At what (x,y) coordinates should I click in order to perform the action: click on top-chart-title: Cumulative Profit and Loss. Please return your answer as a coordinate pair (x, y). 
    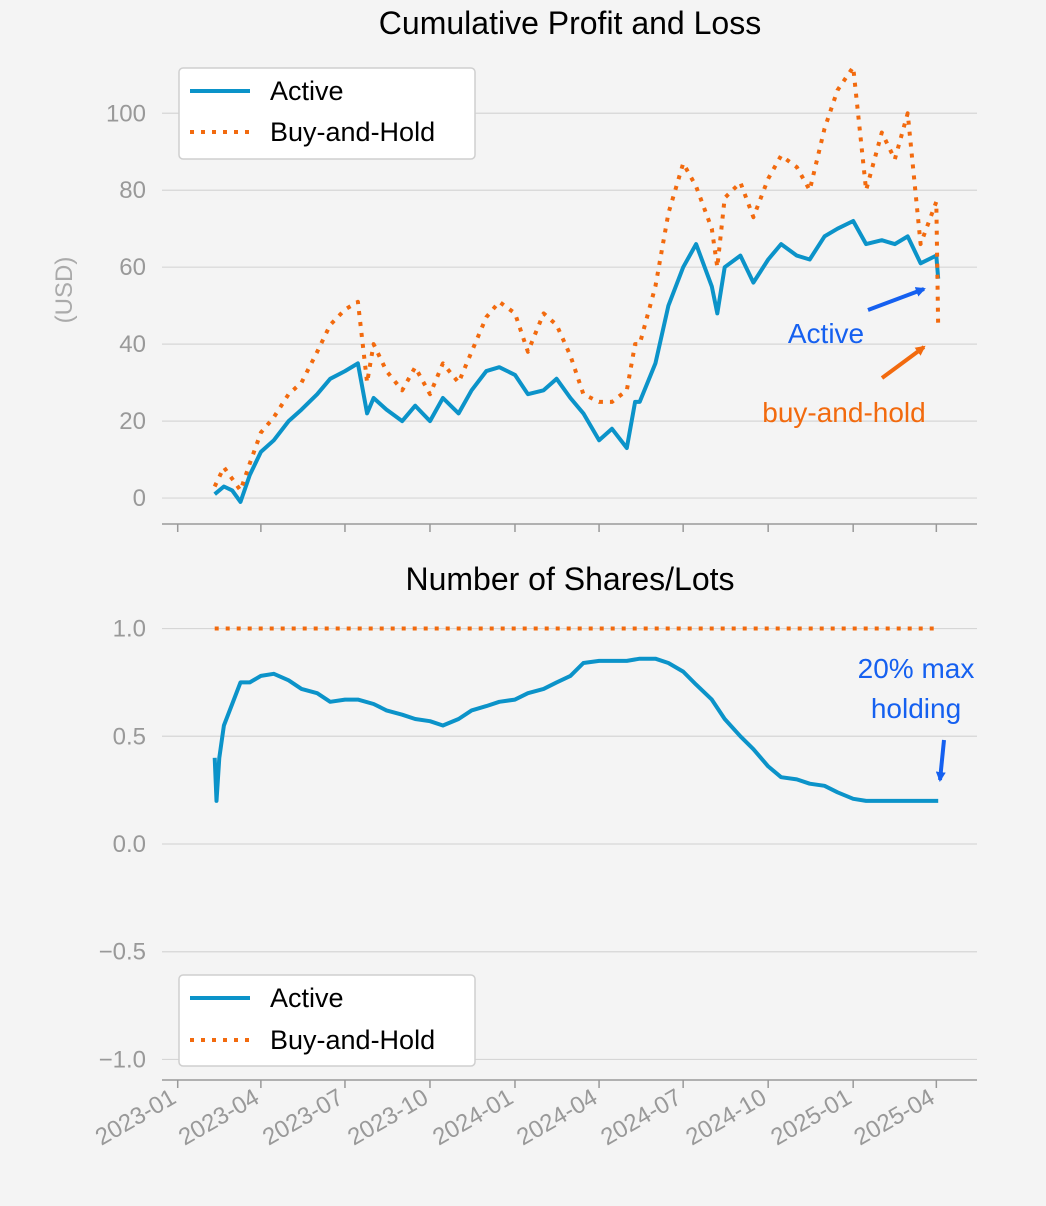
    Looking at the image, I should click on (570, 23).